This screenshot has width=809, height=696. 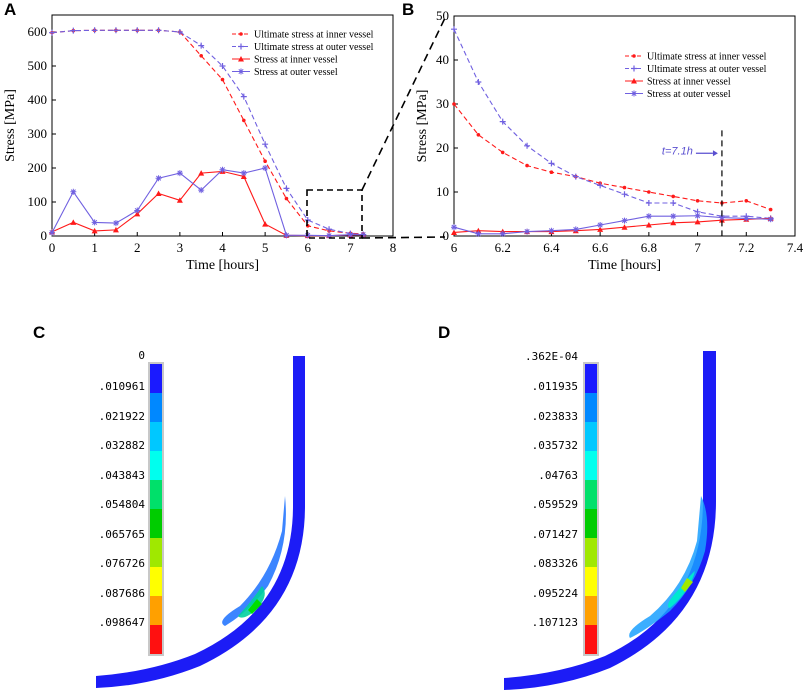 What do you see at coordinates (52, 247) in the screenshot?
I see `x-tick-label: 0` at bounding box center [52, 247].